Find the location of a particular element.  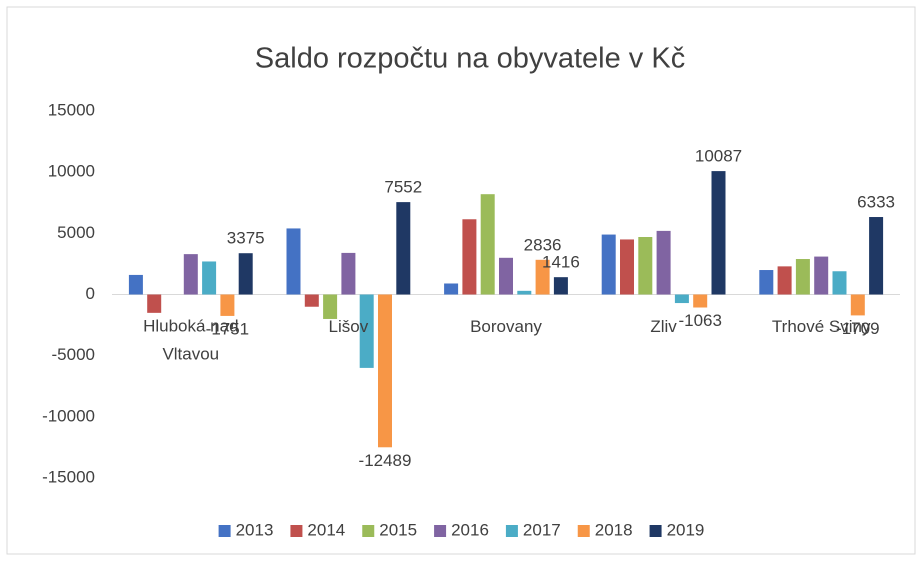

data-label: -1751 is located at coordinates (227, 328).